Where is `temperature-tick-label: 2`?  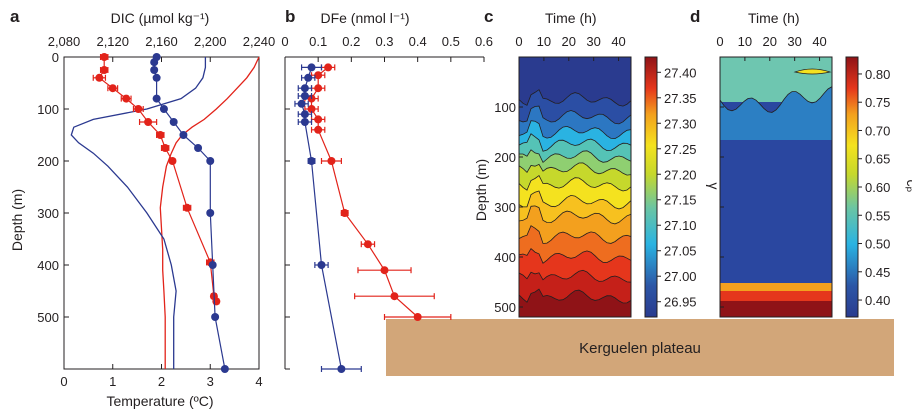
temperature-tick-label: 2 is located at coordinates (161, 381).